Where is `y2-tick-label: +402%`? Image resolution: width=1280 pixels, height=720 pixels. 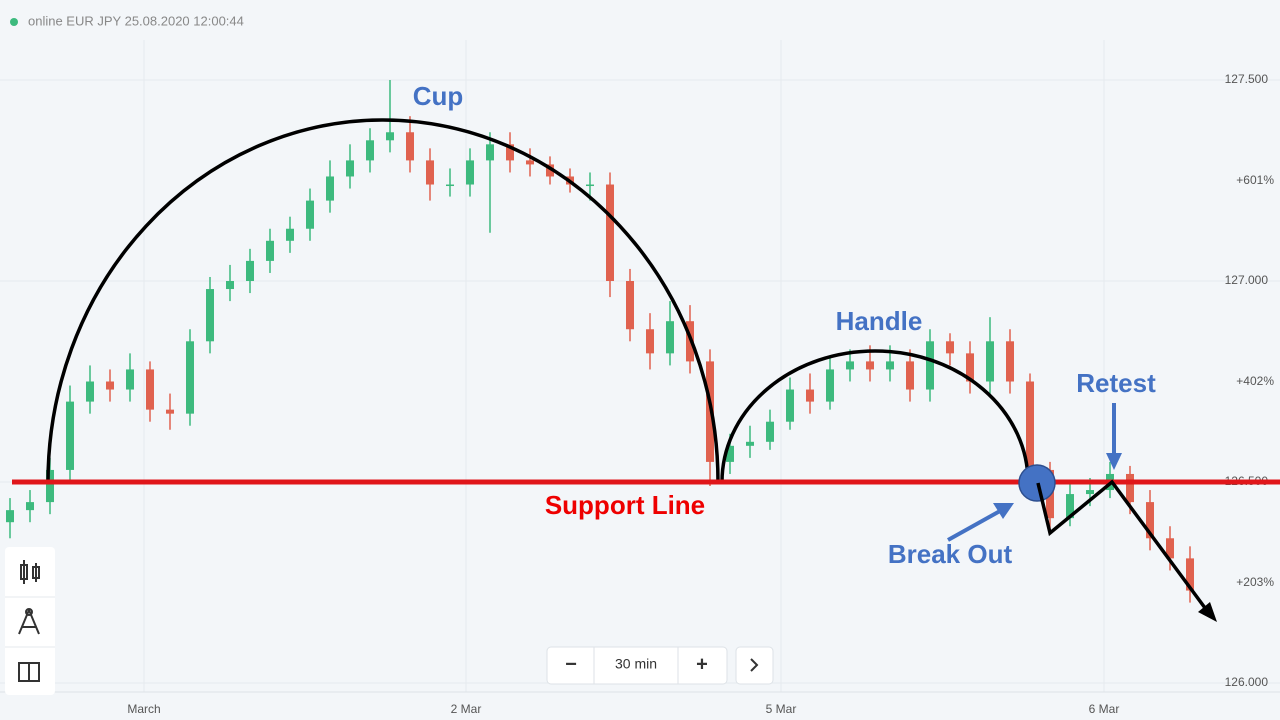 y2-tick-label: +402% is located at coordinates (1255, 381).